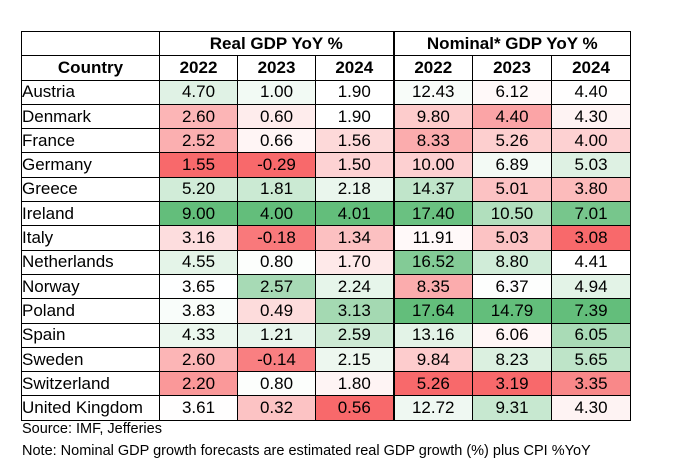  Describe the element at coordinates (354, 238) in the screenshot. I see `real-gdp-value-cell: 1.34` at that location.